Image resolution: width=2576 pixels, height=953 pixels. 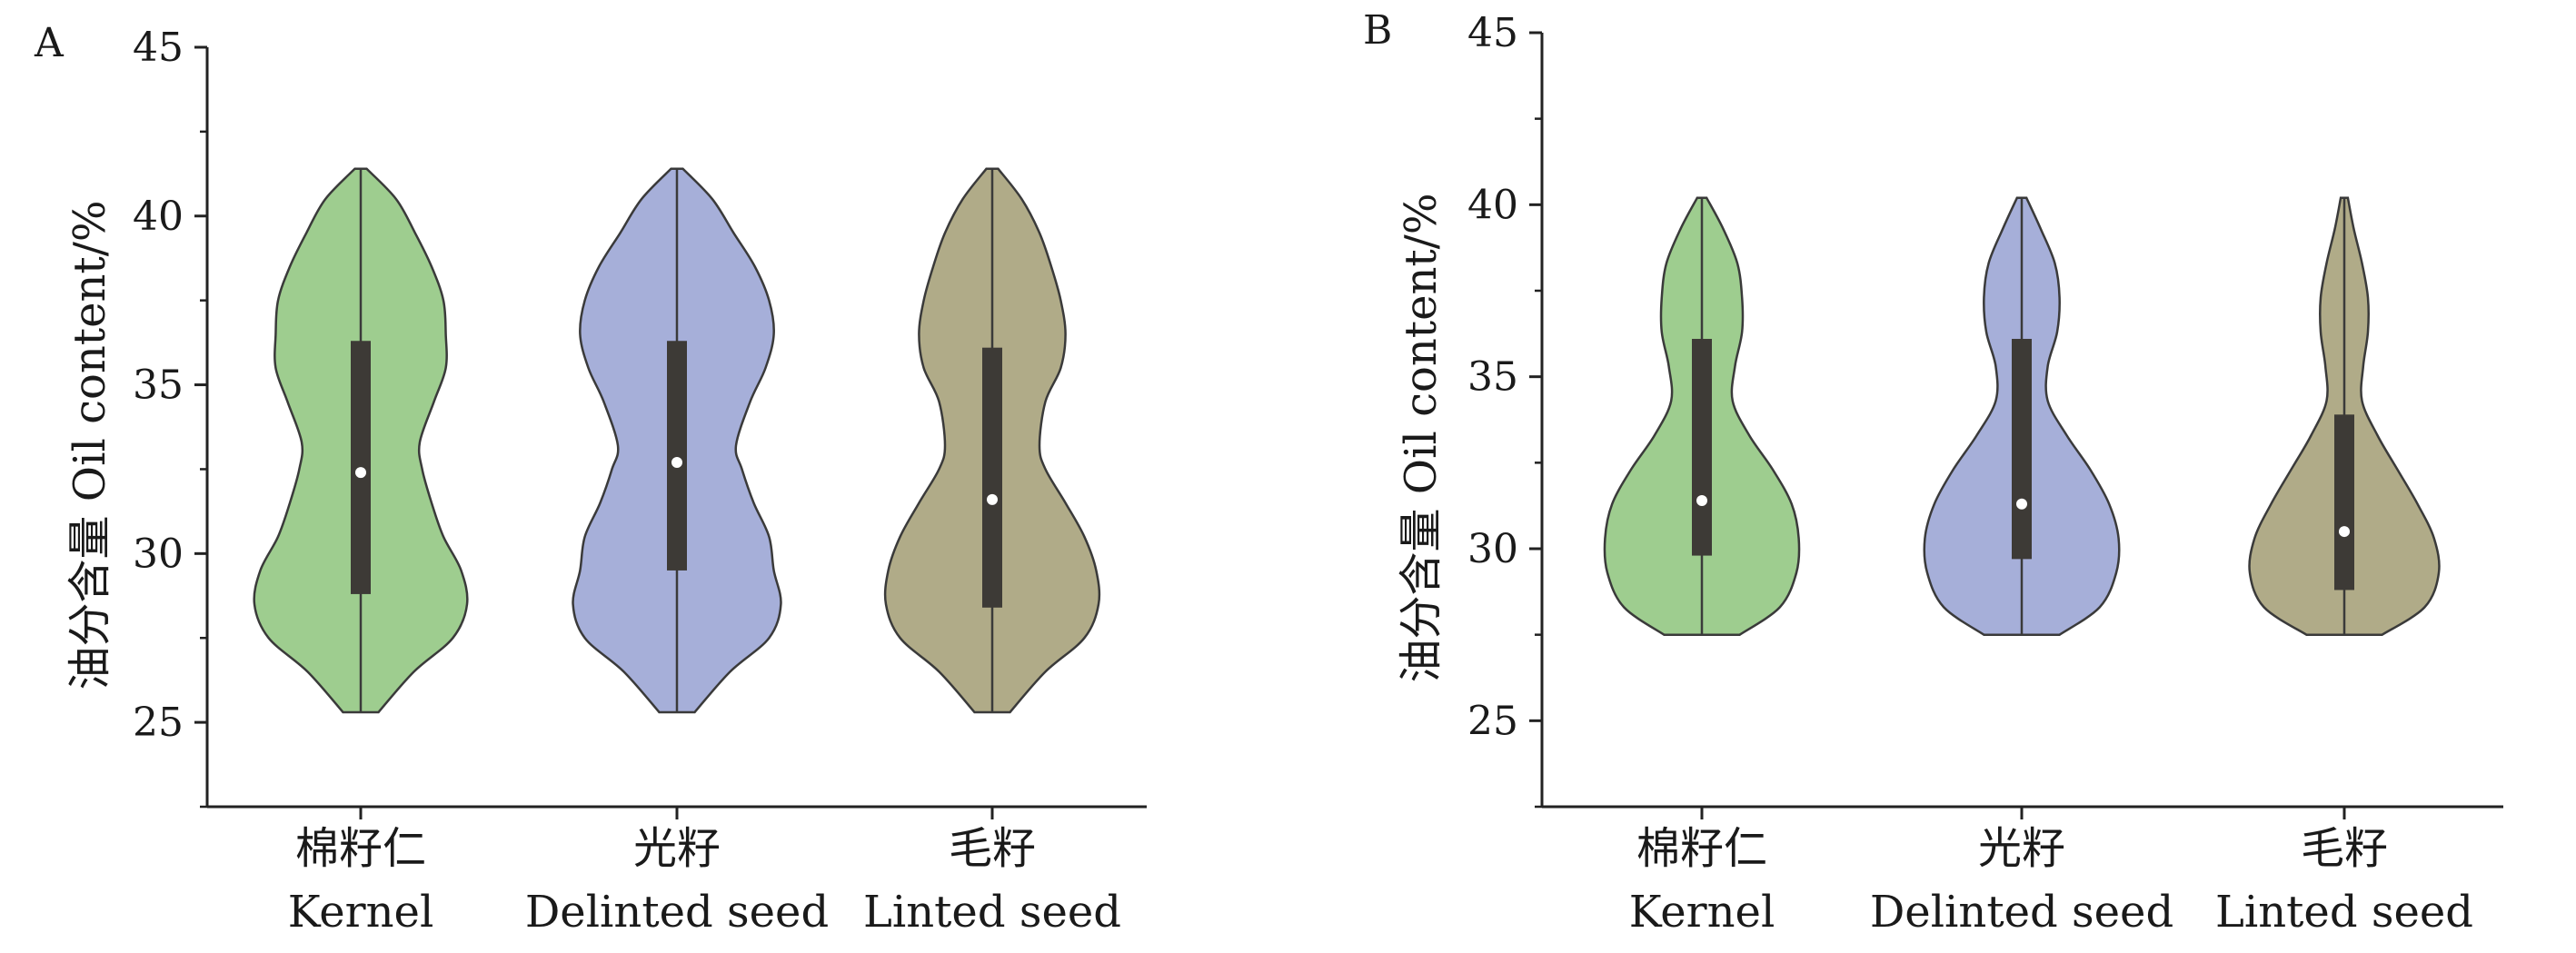 I want to click on panel-label: A, so click(x=50, y=43).